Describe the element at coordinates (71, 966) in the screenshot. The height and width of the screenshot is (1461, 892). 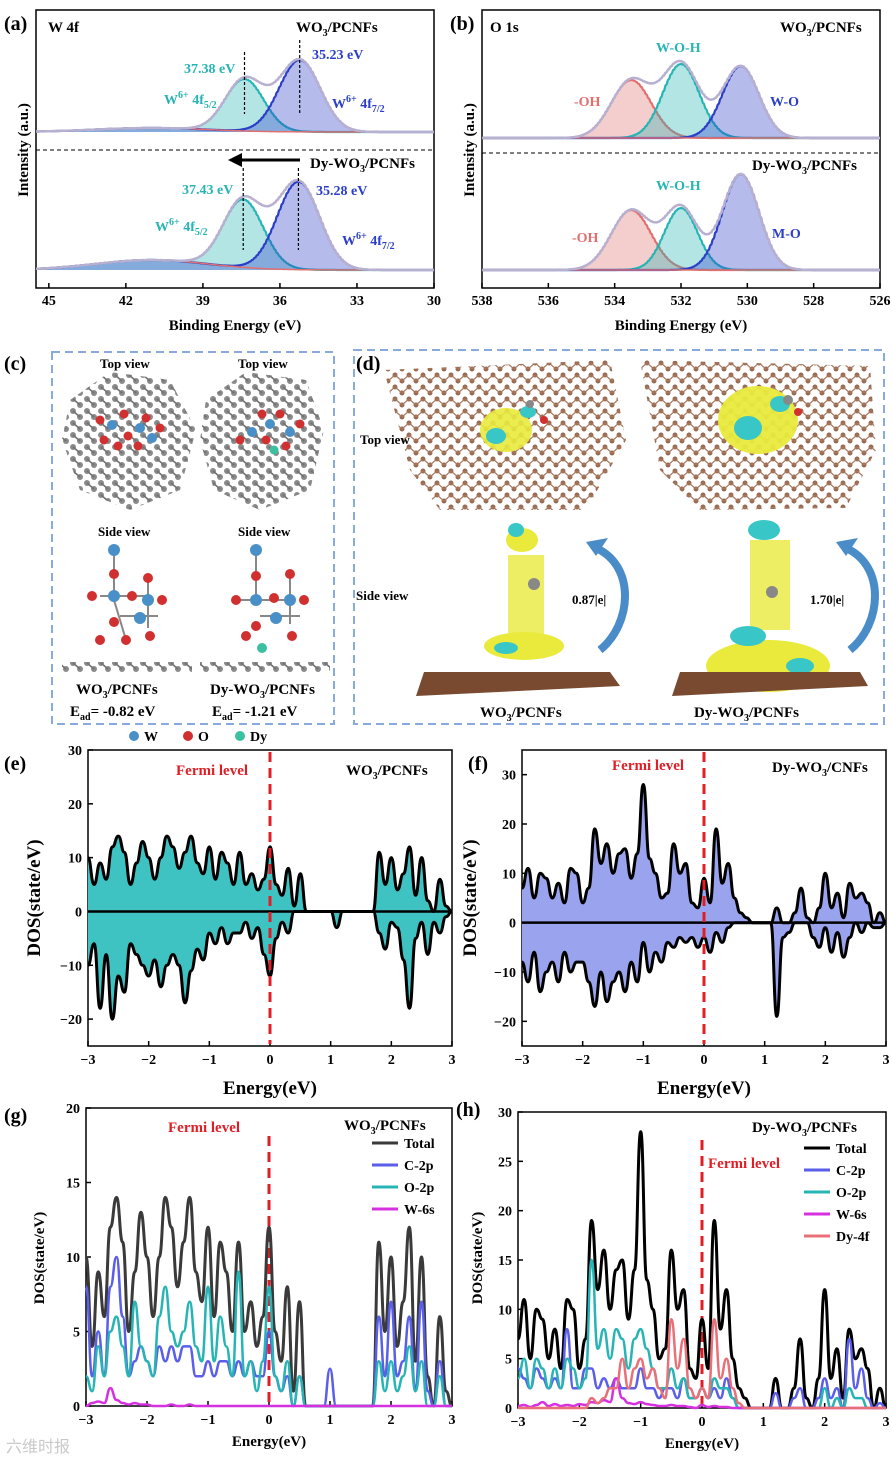
I see `y-tick-label: −10` at that location.